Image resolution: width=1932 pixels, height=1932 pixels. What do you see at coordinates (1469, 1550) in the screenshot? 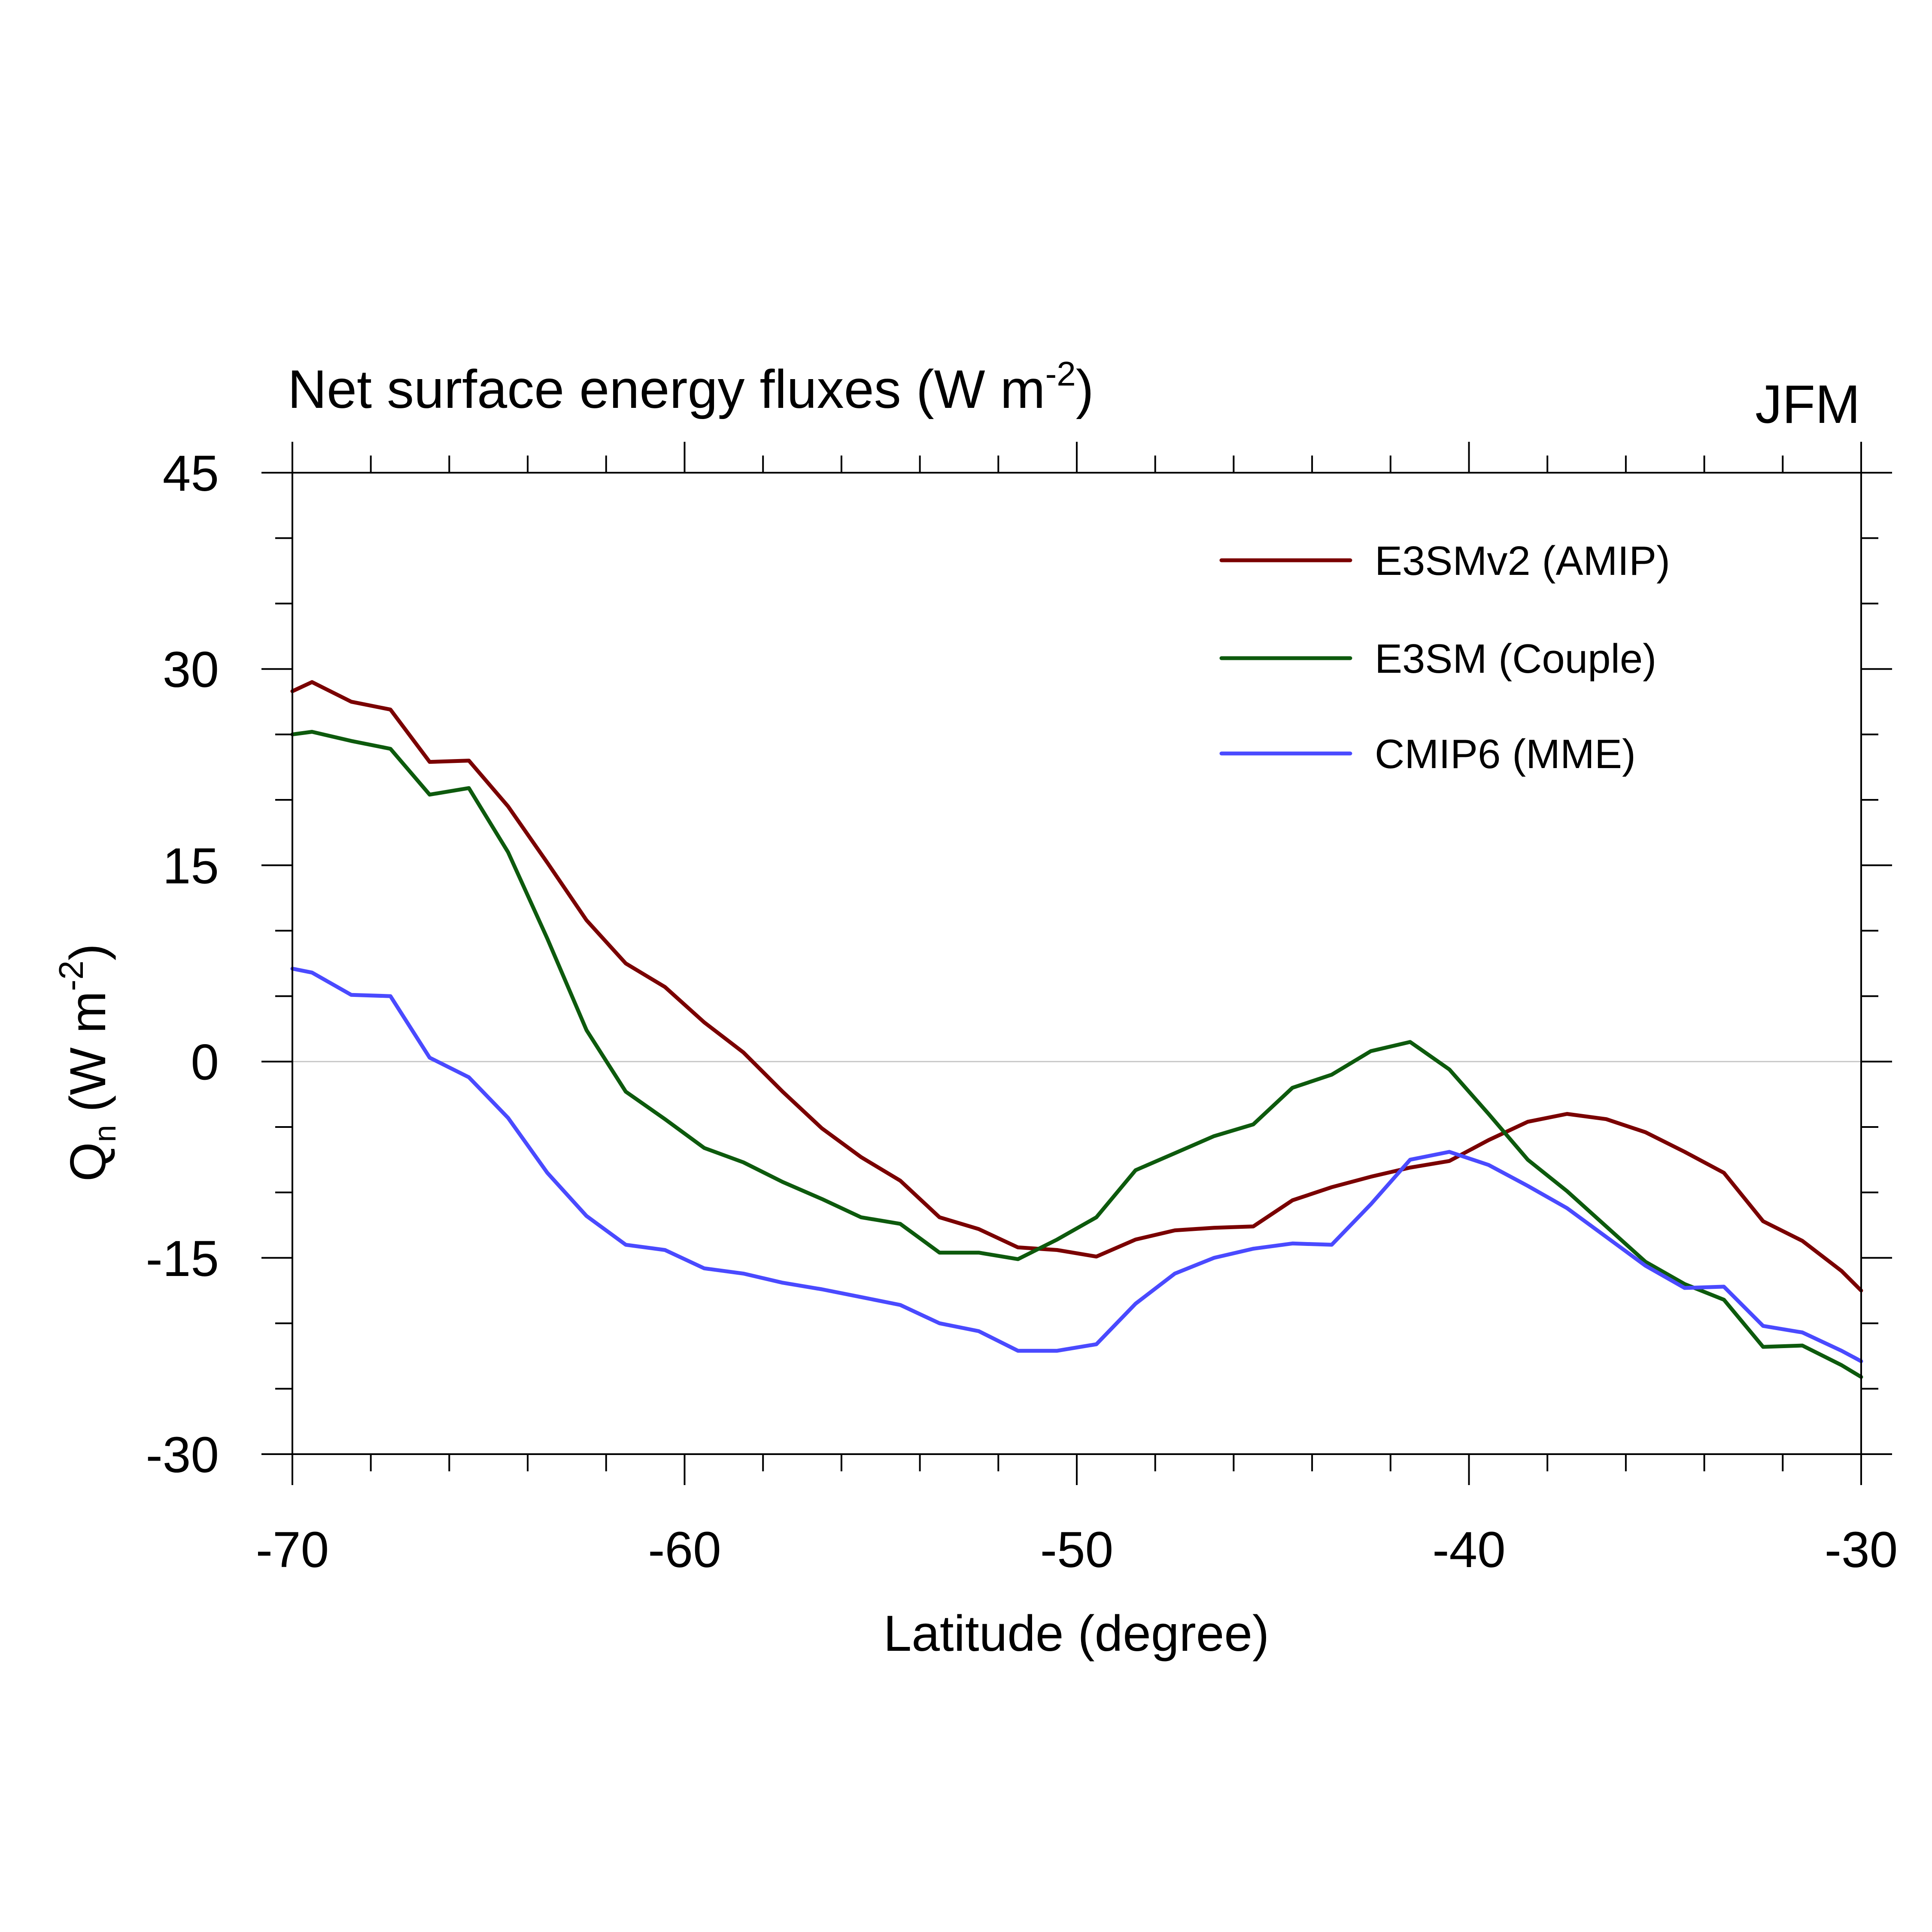
I see `x-tick-label: -40` at bounding box center [1469, 1550].